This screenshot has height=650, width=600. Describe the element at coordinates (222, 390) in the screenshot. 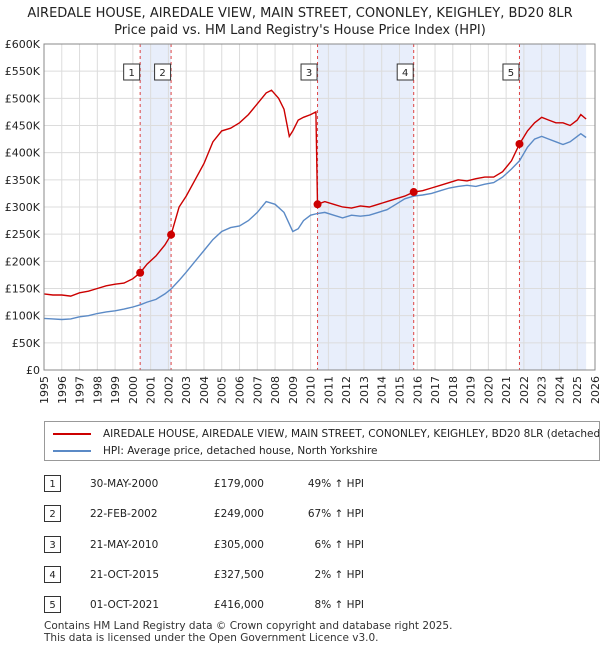

I see `x-tick-label: 2005` at that location.